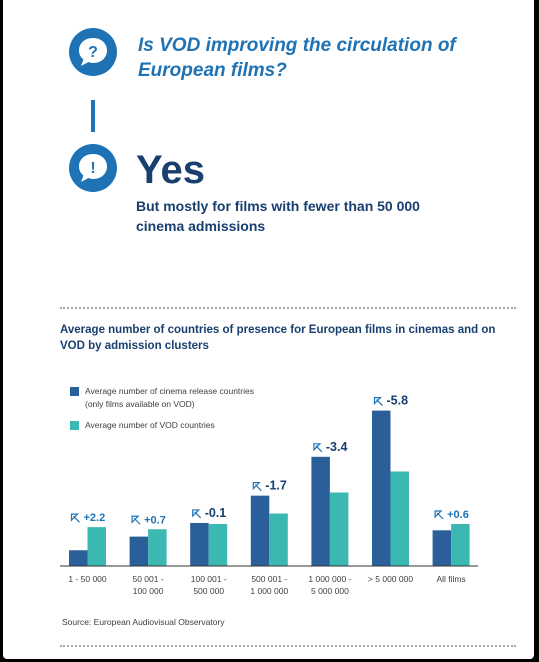 Image resolution: width=539 pixels, height=662 pixels. I want to click on legend-item-vod: Average number of VOD countries, so click(170, 425).